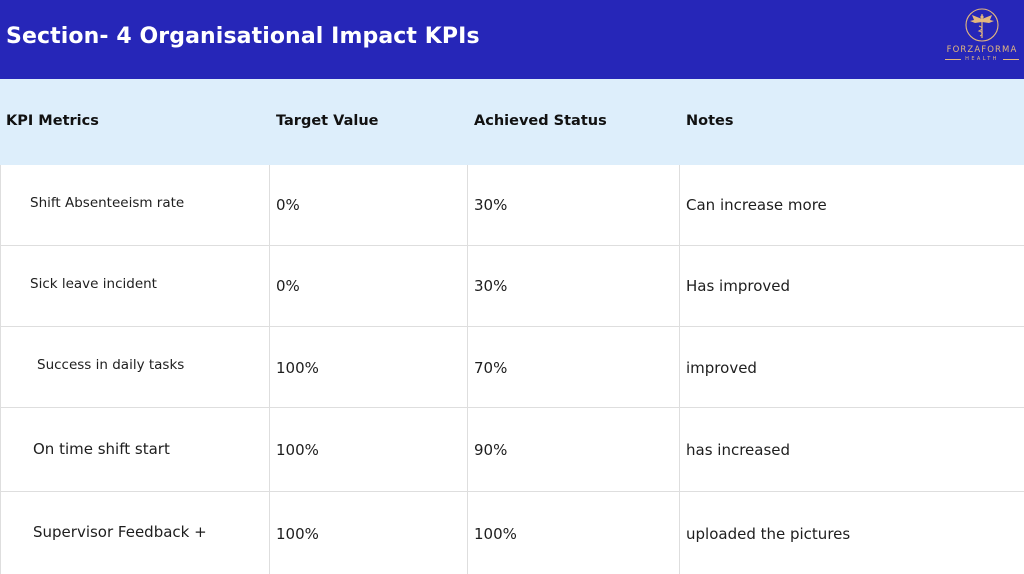 The height and width of the screenshot is (574, 1024). What do you see at coordinates (721, 368) in the screenshot?
I see `notes-cell: improved` at bounding box center [721, 368].